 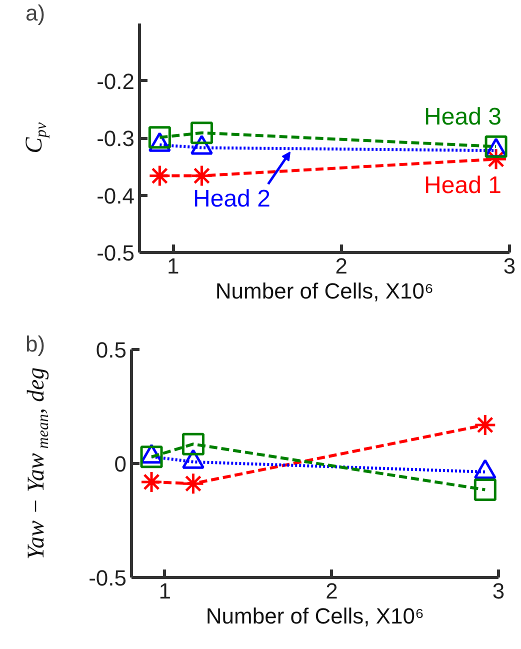 What do you see at coordinates (115, 81) in the screenshot?
I see `y-tick-label: -0.2` at bounding box center [115, 81].